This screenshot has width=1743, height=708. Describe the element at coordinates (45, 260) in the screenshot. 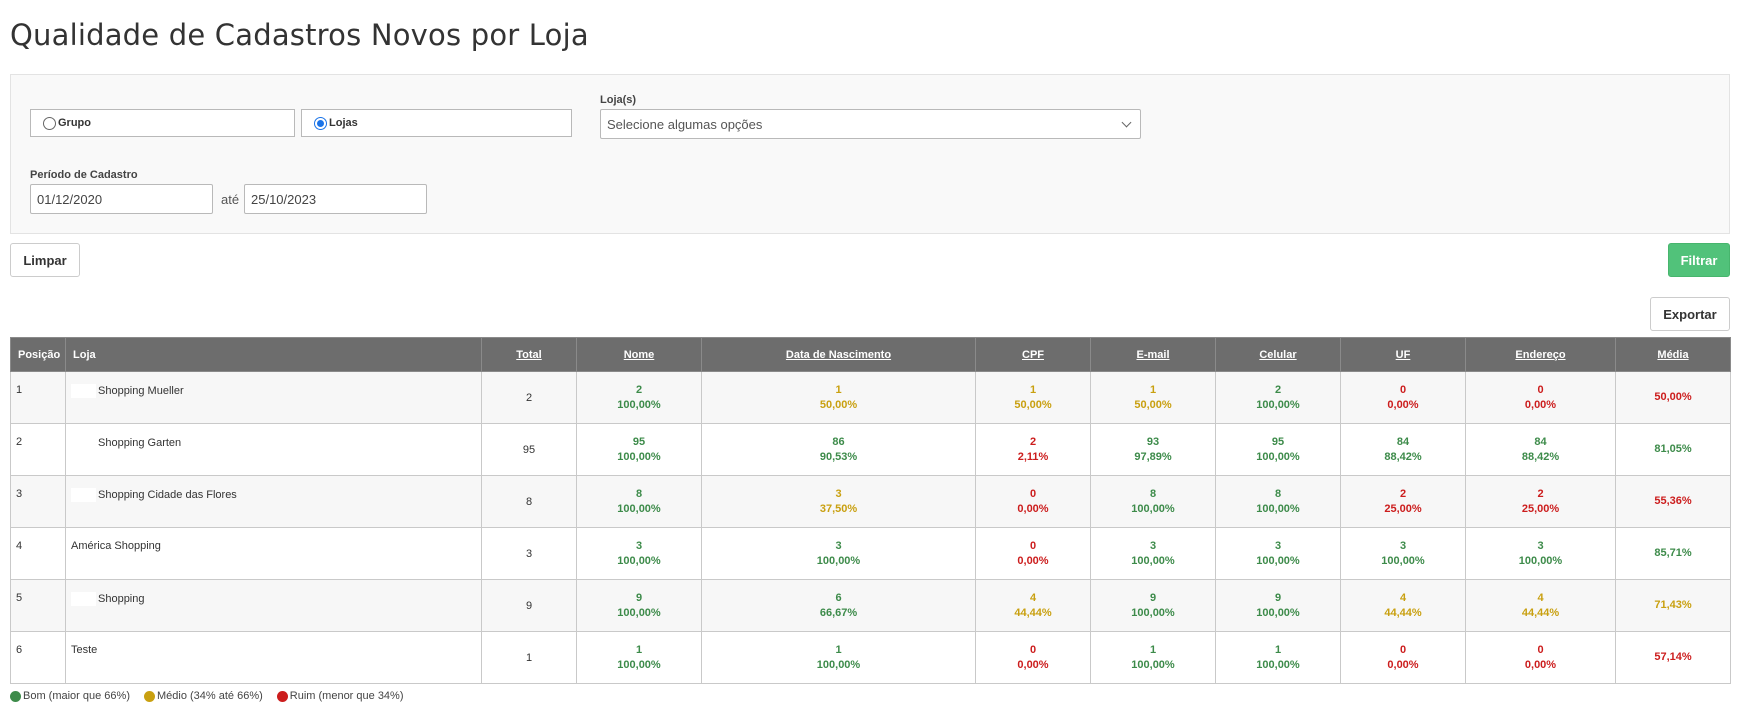

I see `clear-button: Limpar` at that location.